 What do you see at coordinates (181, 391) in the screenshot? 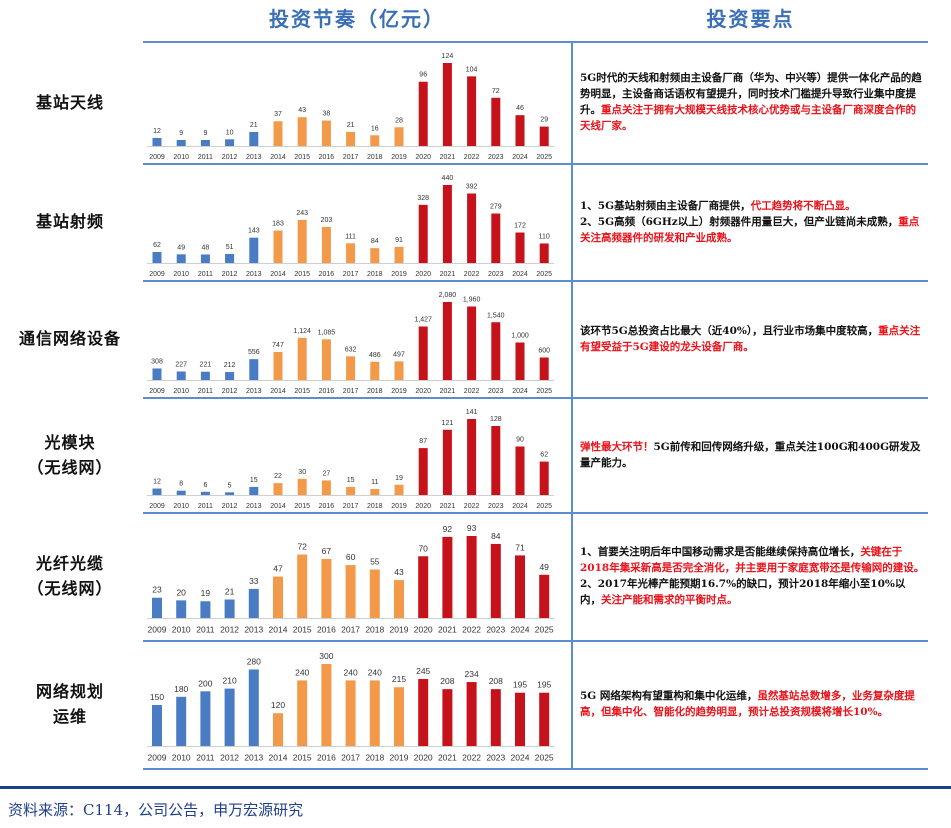
I see `tick-label: 2010` at bounding box center [181, 391].